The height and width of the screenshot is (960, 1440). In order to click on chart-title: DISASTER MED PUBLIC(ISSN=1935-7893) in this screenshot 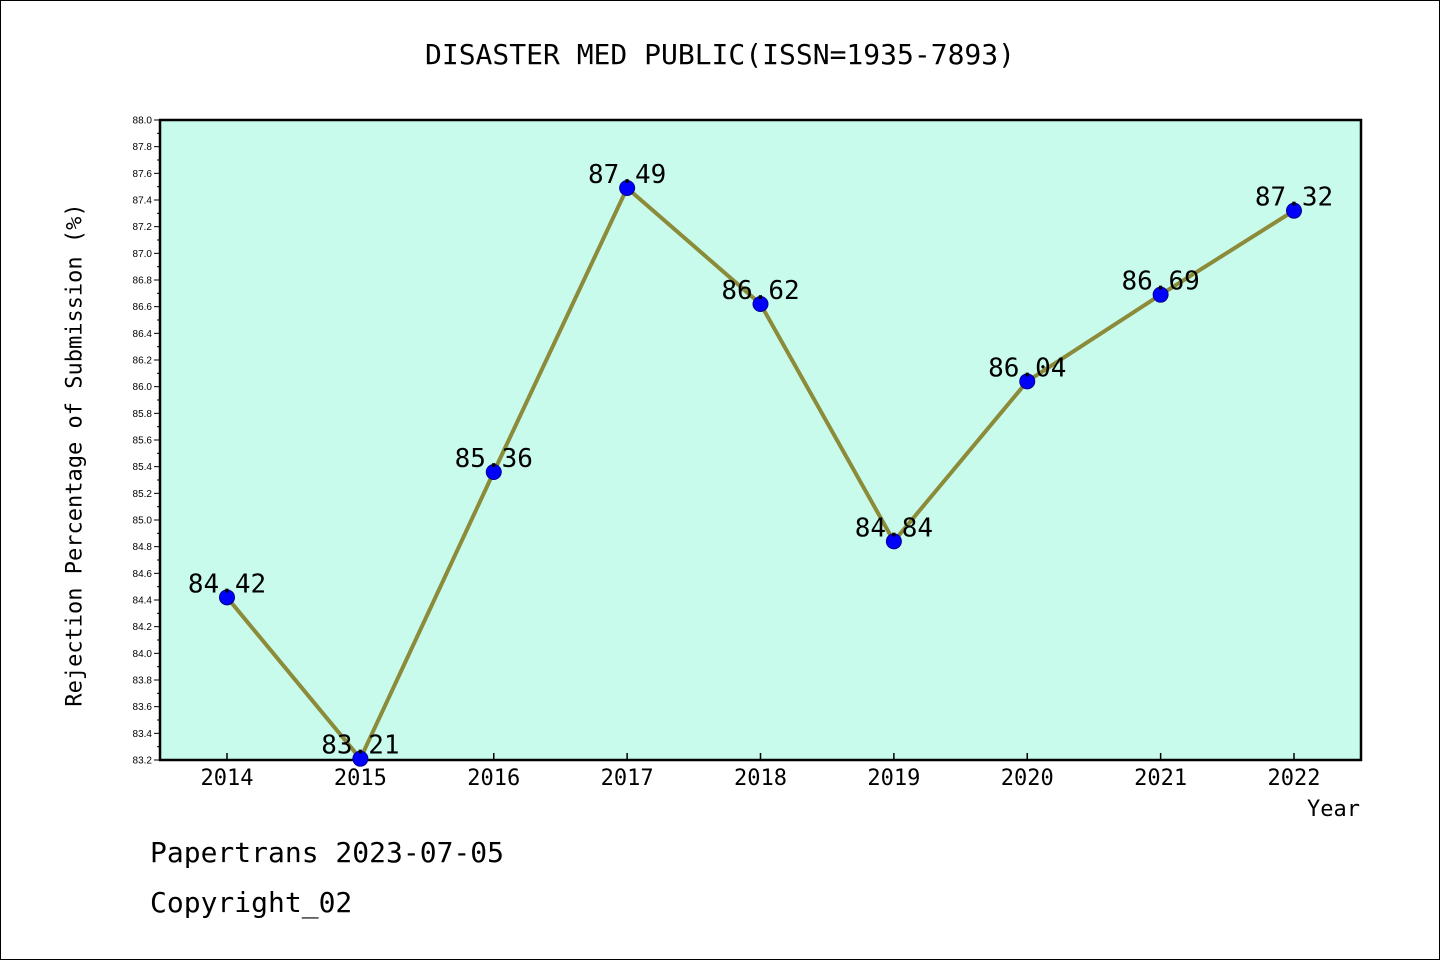, I will do `click(719, 54)`.